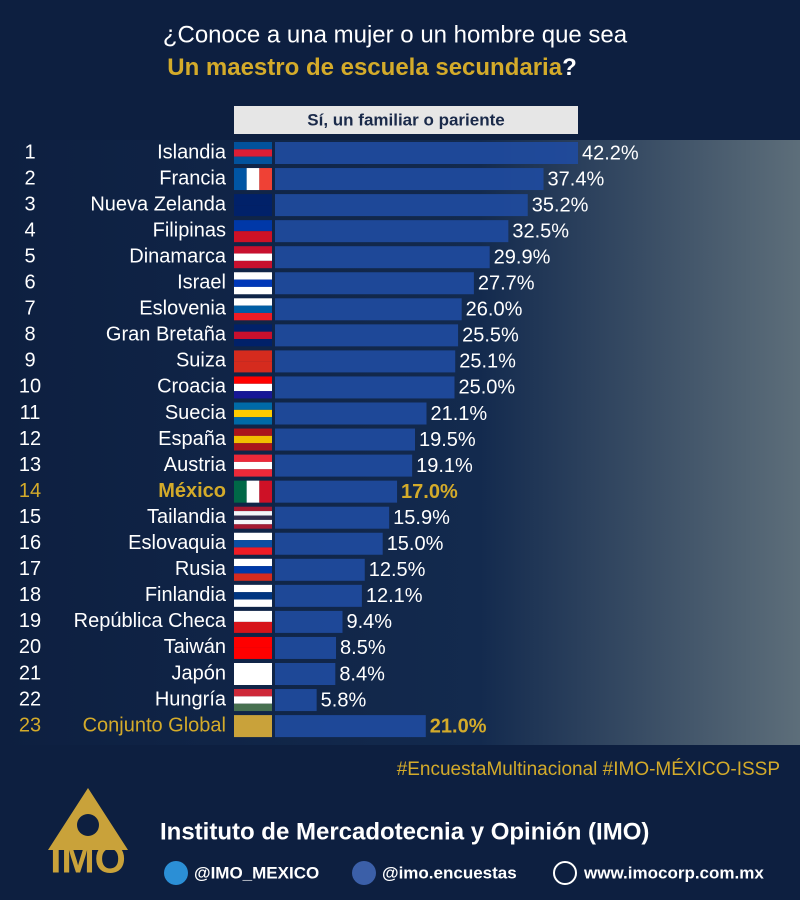  Describe the element at coordinates (447, 440) in the screenshot. I see `value-label: 19.5%` at that location.